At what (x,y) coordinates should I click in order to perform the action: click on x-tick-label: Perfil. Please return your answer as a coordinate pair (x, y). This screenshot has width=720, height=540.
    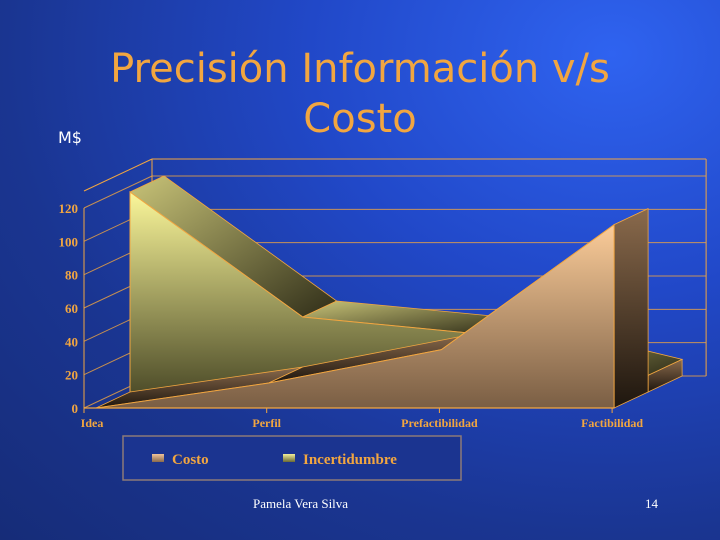
    Looking at the image, I should click on (266, 423).